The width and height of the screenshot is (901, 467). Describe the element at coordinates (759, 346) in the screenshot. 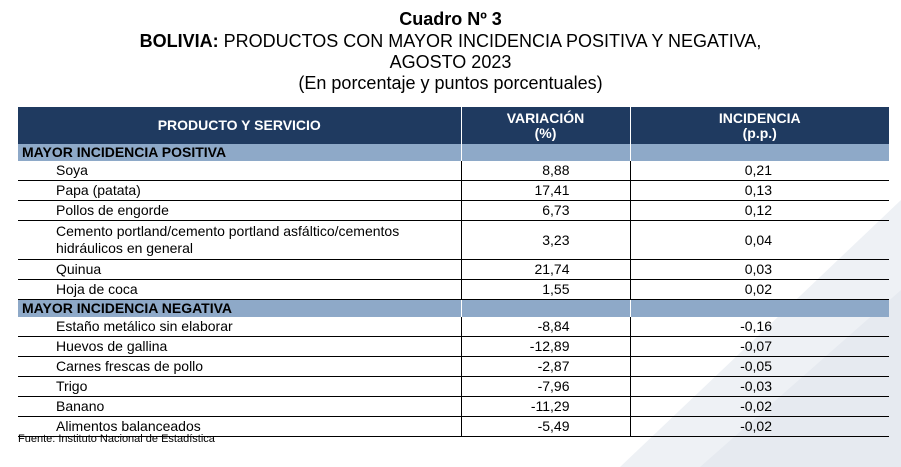

I see `incidence-cell: -0,07` at that location.